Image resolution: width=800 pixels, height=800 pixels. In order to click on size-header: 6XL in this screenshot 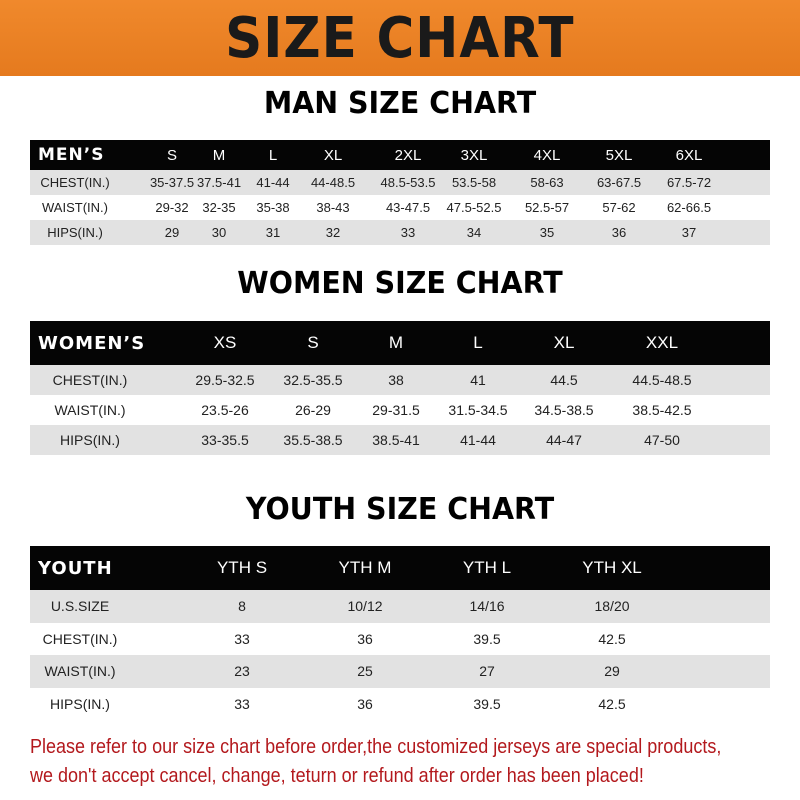, I will do `click(689, 155)`.